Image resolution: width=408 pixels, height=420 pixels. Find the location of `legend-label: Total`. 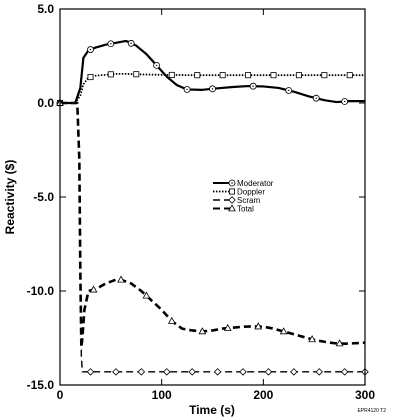

legend-label: Total is located at coordinates (245, 209).